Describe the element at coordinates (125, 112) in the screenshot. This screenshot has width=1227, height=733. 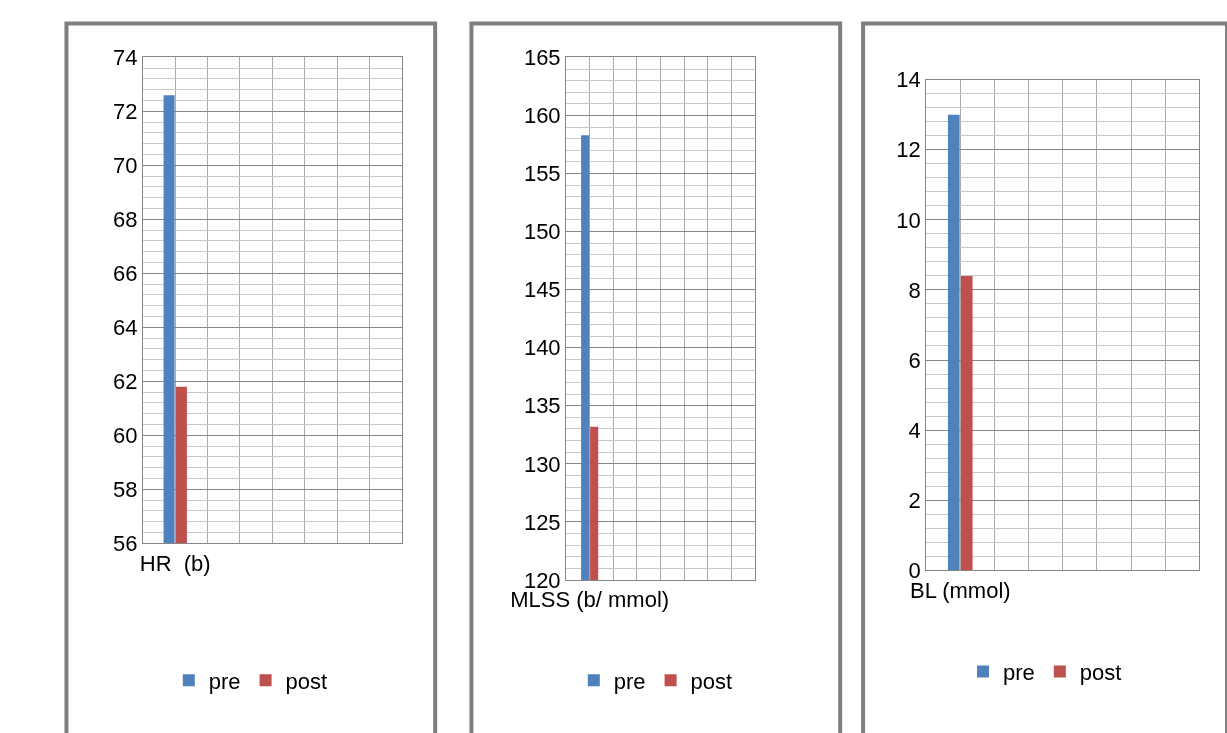
I see `y-tick-label: 72` at that location.